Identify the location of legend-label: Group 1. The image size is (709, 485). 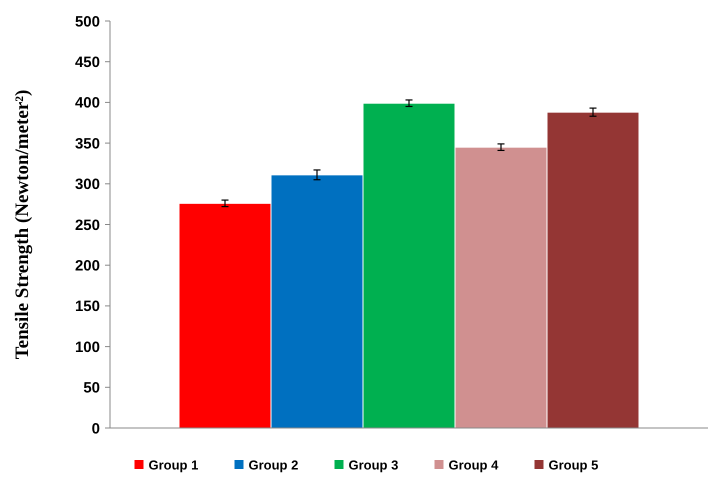
(173, 465).